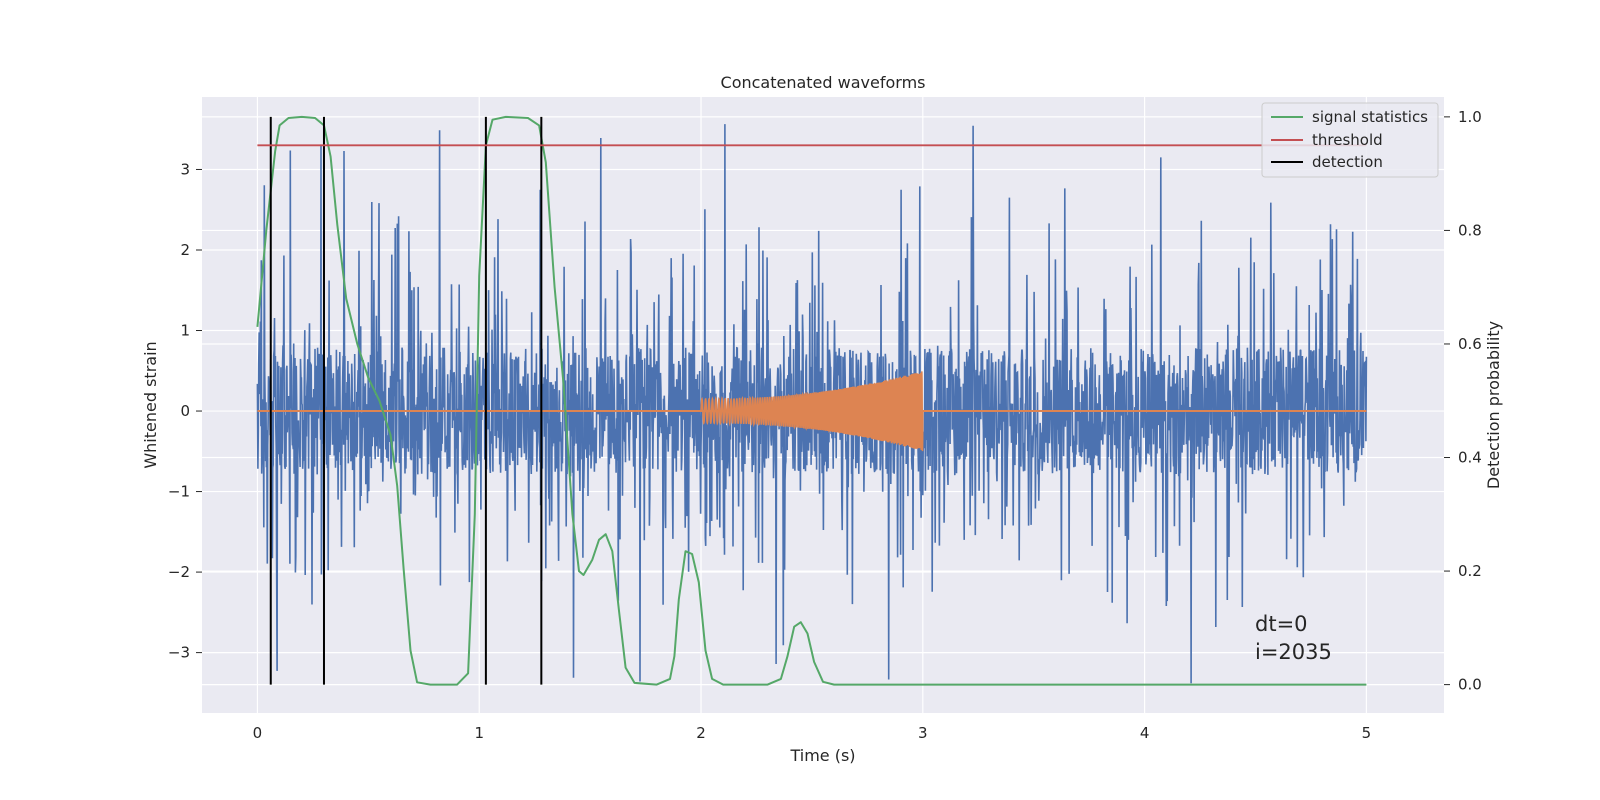 Image resolution: width=1600 pixels, height=800 pixels. I want to click on y-tick-label: 1, so click(185, 331).